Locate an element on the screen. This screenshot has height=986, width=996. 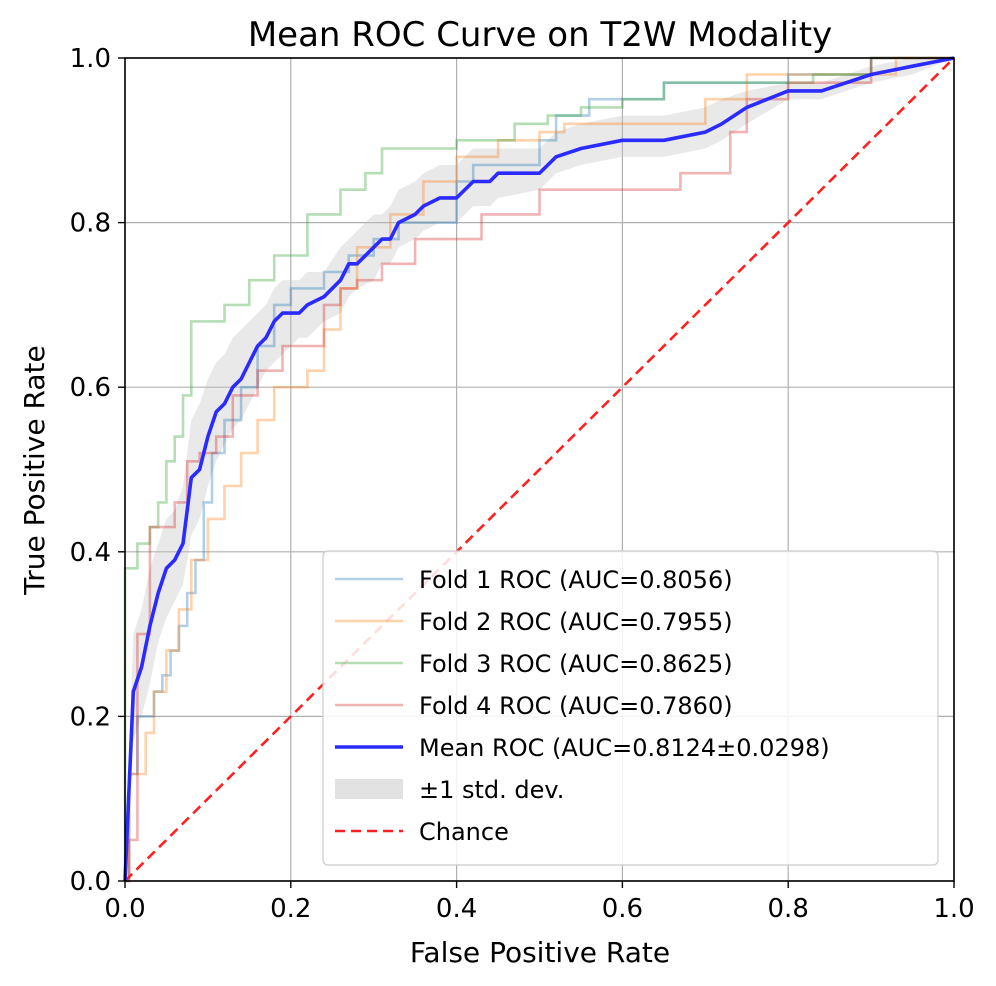
legend-label-1: Fold 2 ROC (AUC=0.7955) is located at coordinates (576, 622).